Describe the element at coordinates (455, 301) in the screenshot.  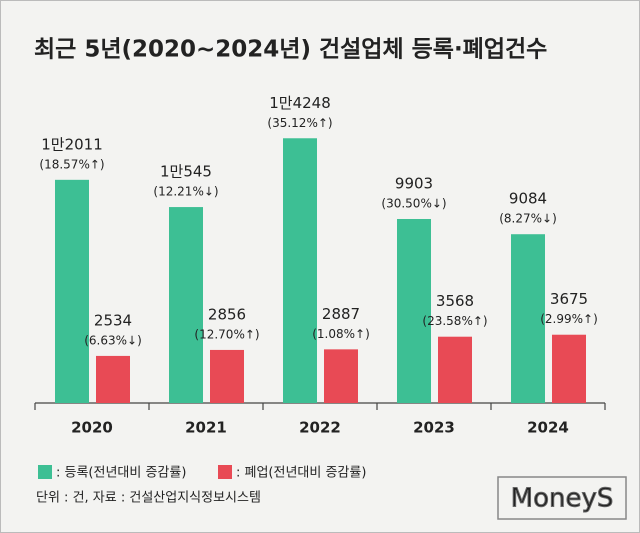
I see `value-label: 3568` at that location.